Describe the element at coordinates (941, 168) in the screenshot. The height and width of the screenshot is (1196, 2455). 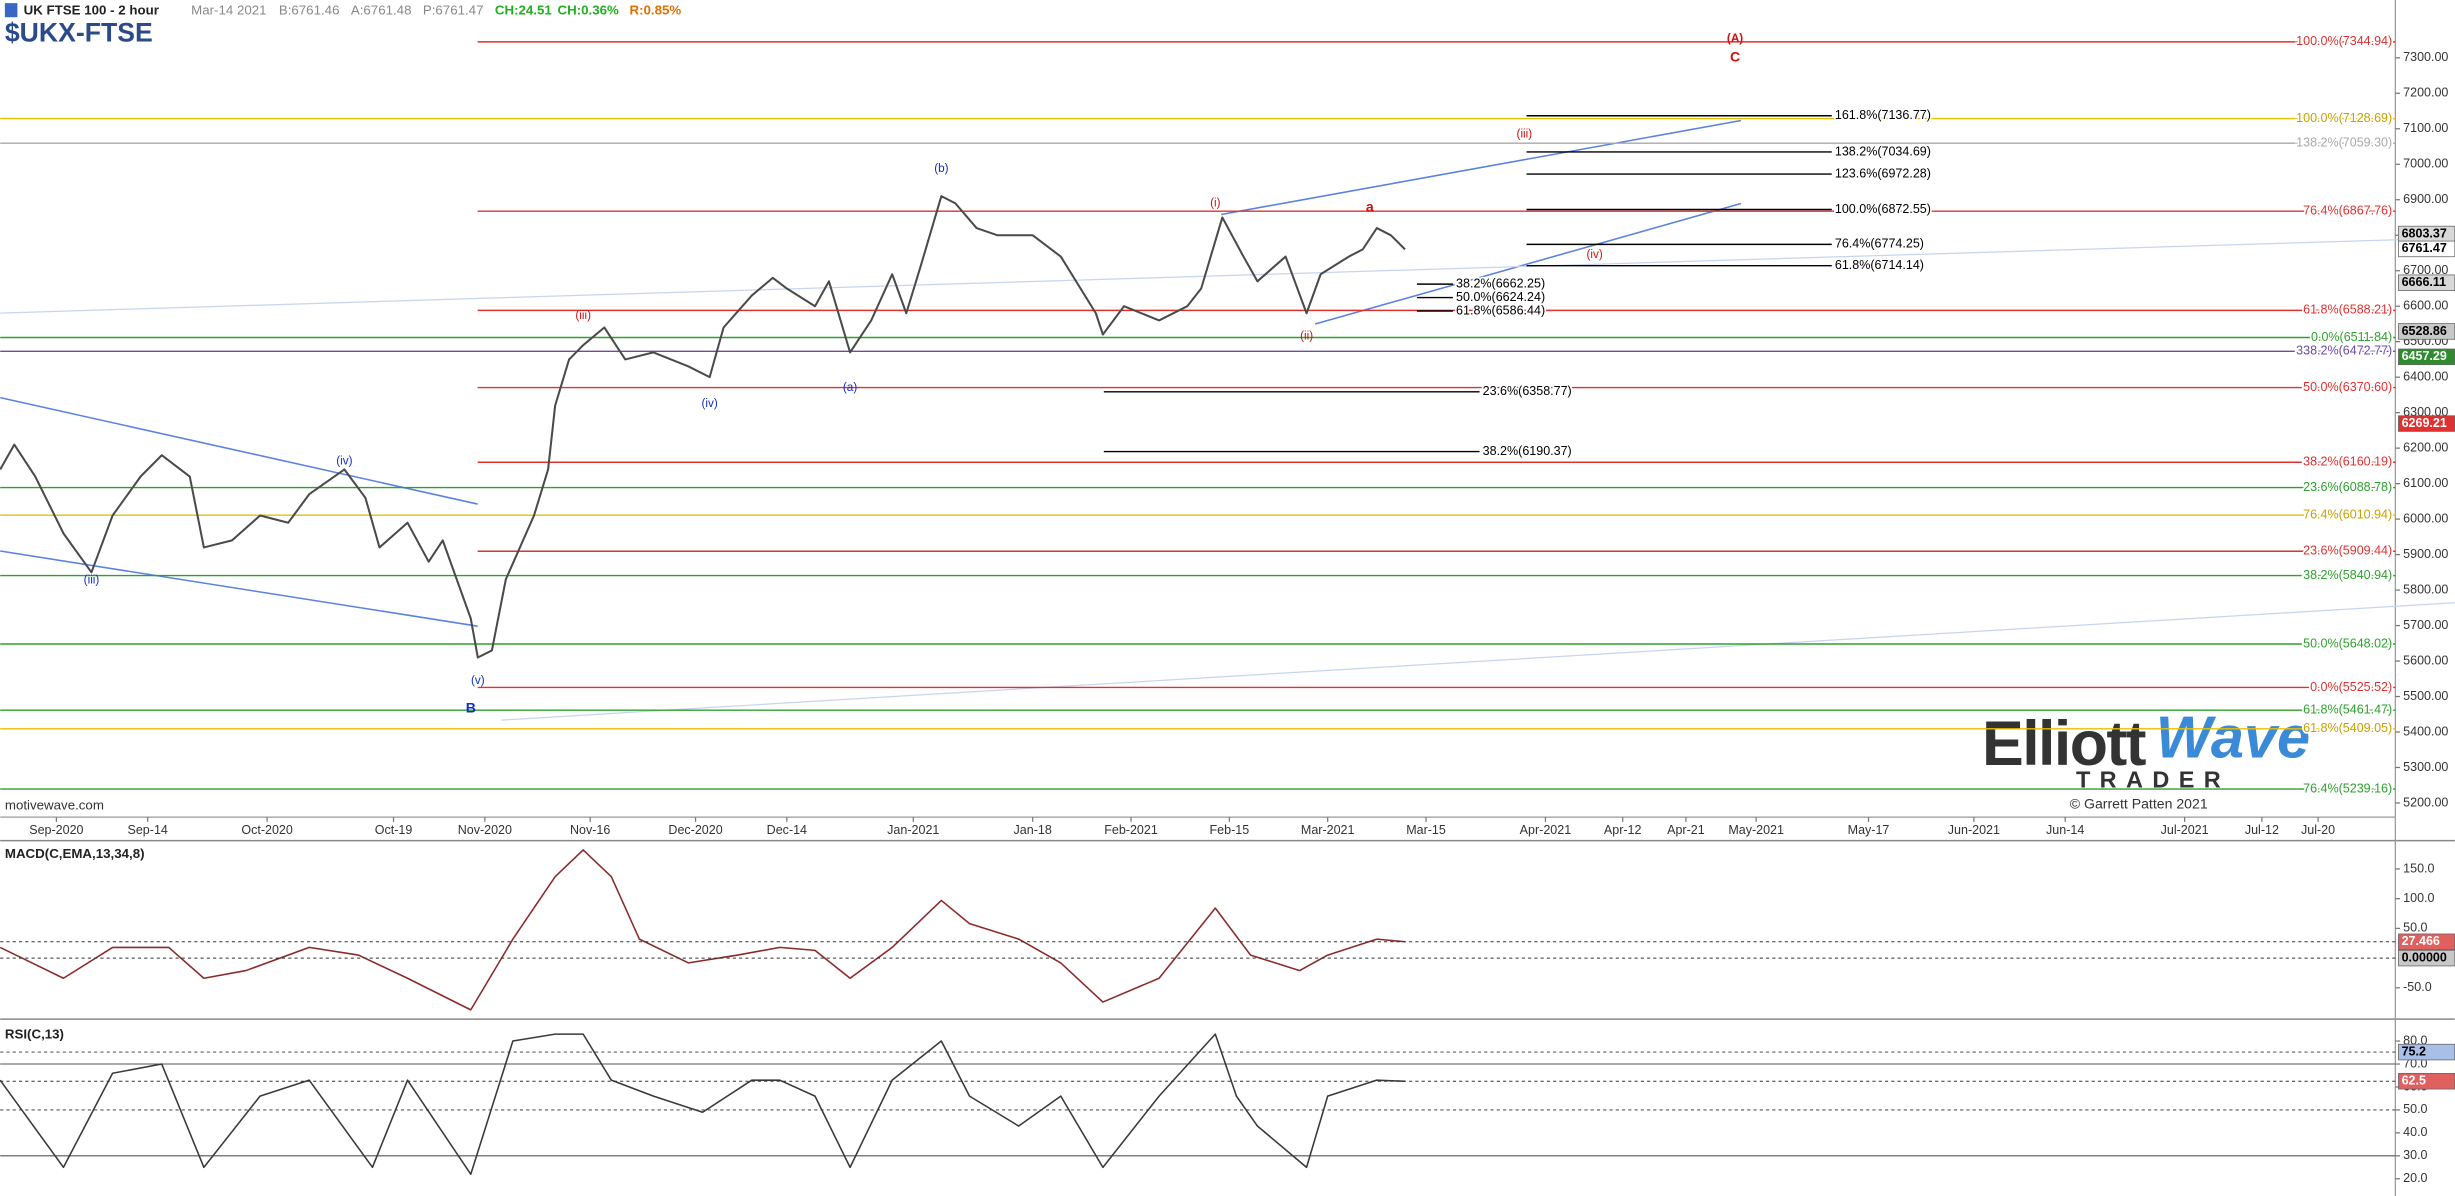
I see `wave-label: (b)` at that location.